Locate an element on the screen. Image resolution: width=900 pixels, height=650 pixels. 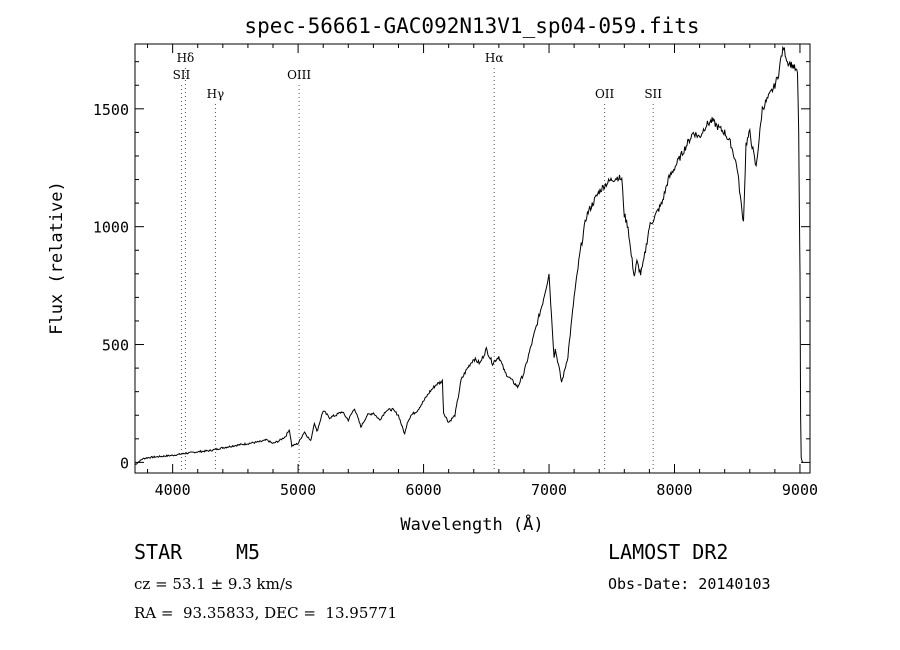
object-subclass: M5 is located at coordinates (248, 552).